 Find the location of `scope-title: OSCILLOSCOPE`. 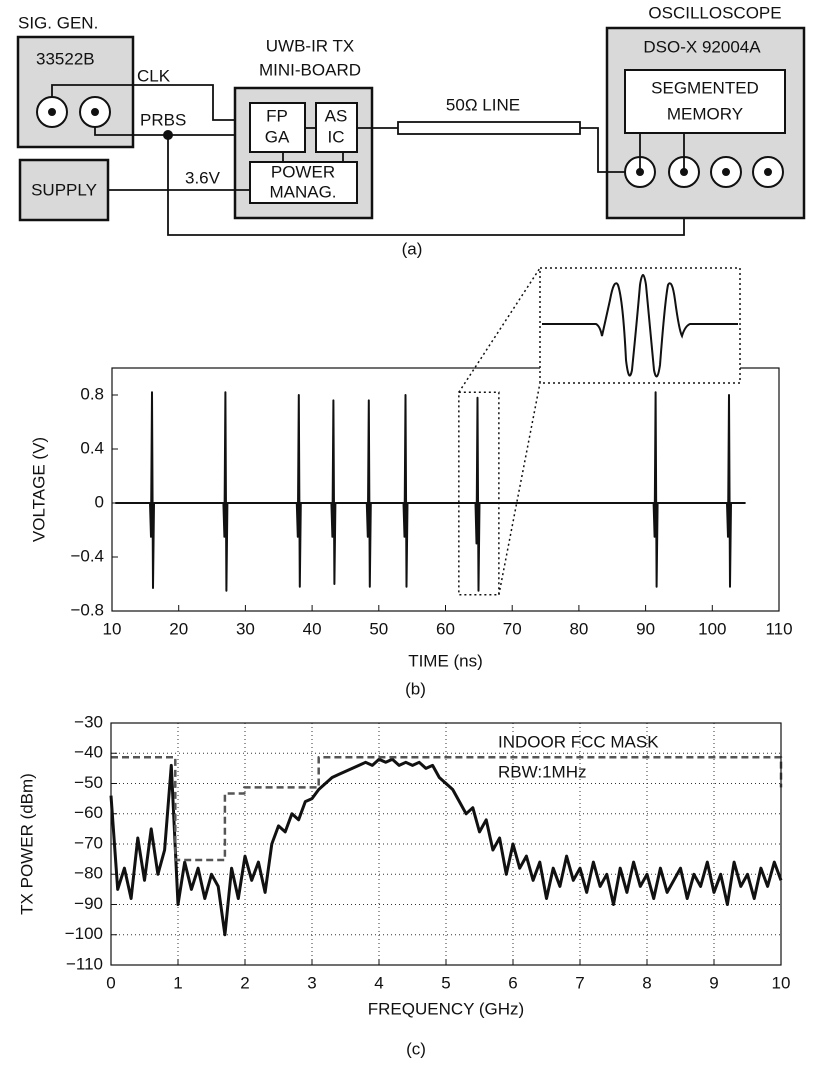

scope-title: OSCILLOSCOPE is located at coordinates (714, 12).